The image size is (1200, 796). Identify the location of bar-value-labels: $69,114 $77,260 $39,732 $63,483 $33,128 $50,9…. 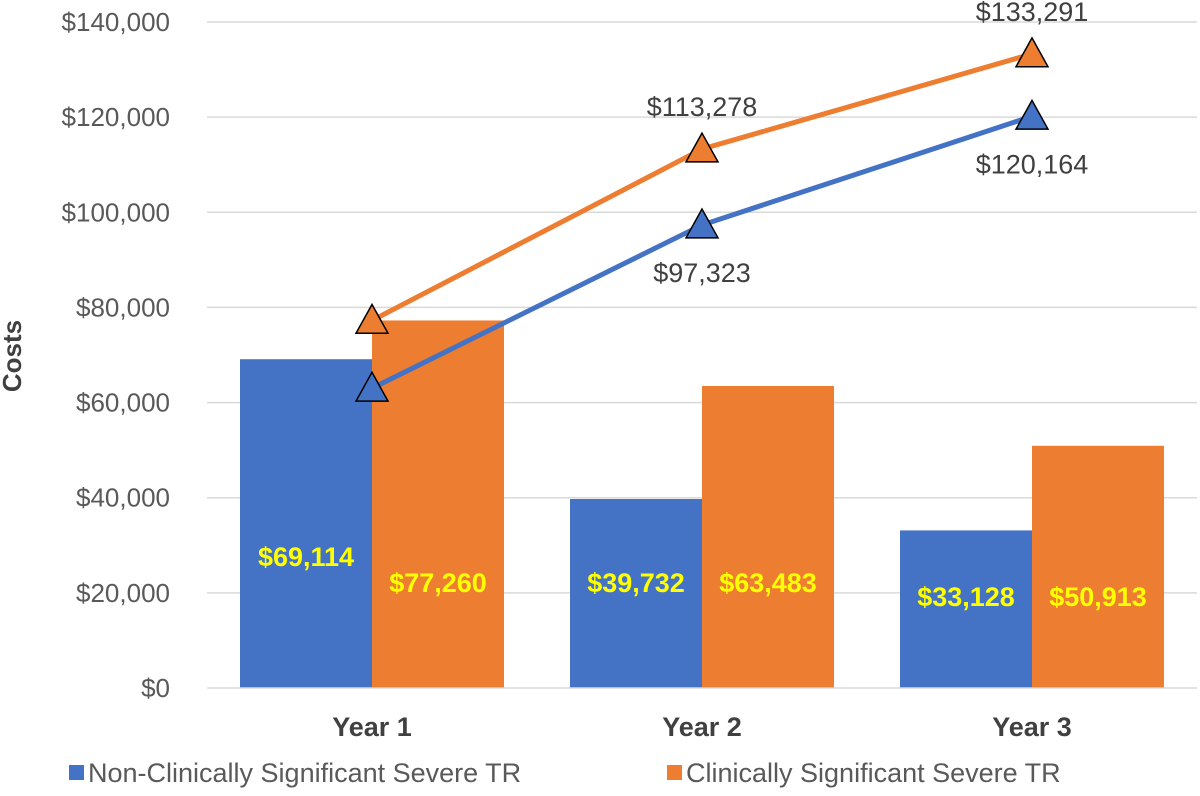
(702, 577).